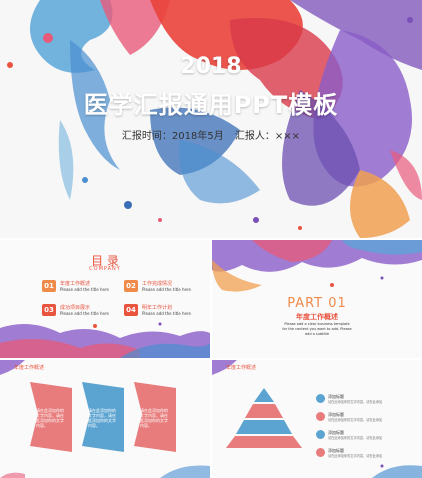 The height and width of the screenshot is (478, 422). What do you see at coordinates (264, 418) in the screenshot?
I see `pyramid-chart` at bounding box center [264, 418].